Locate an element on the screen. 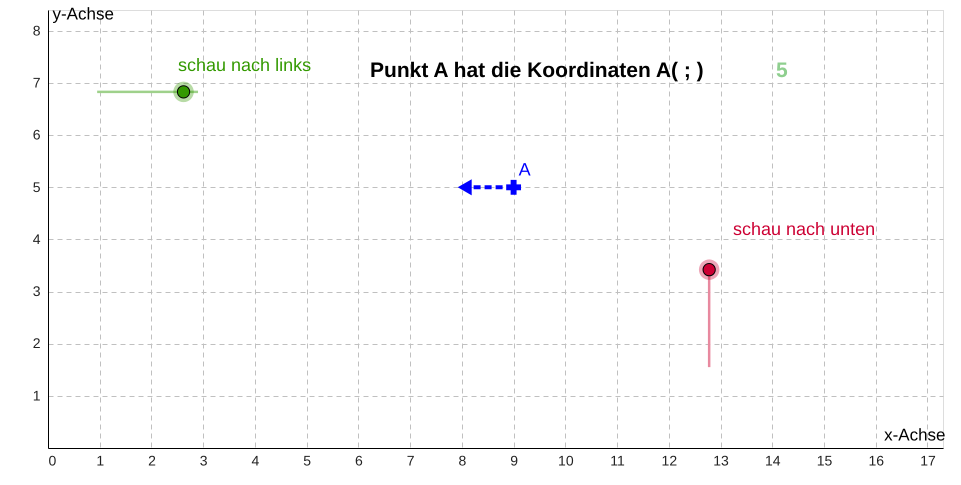 This screenshot has width=961, height=485. y-tick-label: 3 is located at coordinates (36, 291).